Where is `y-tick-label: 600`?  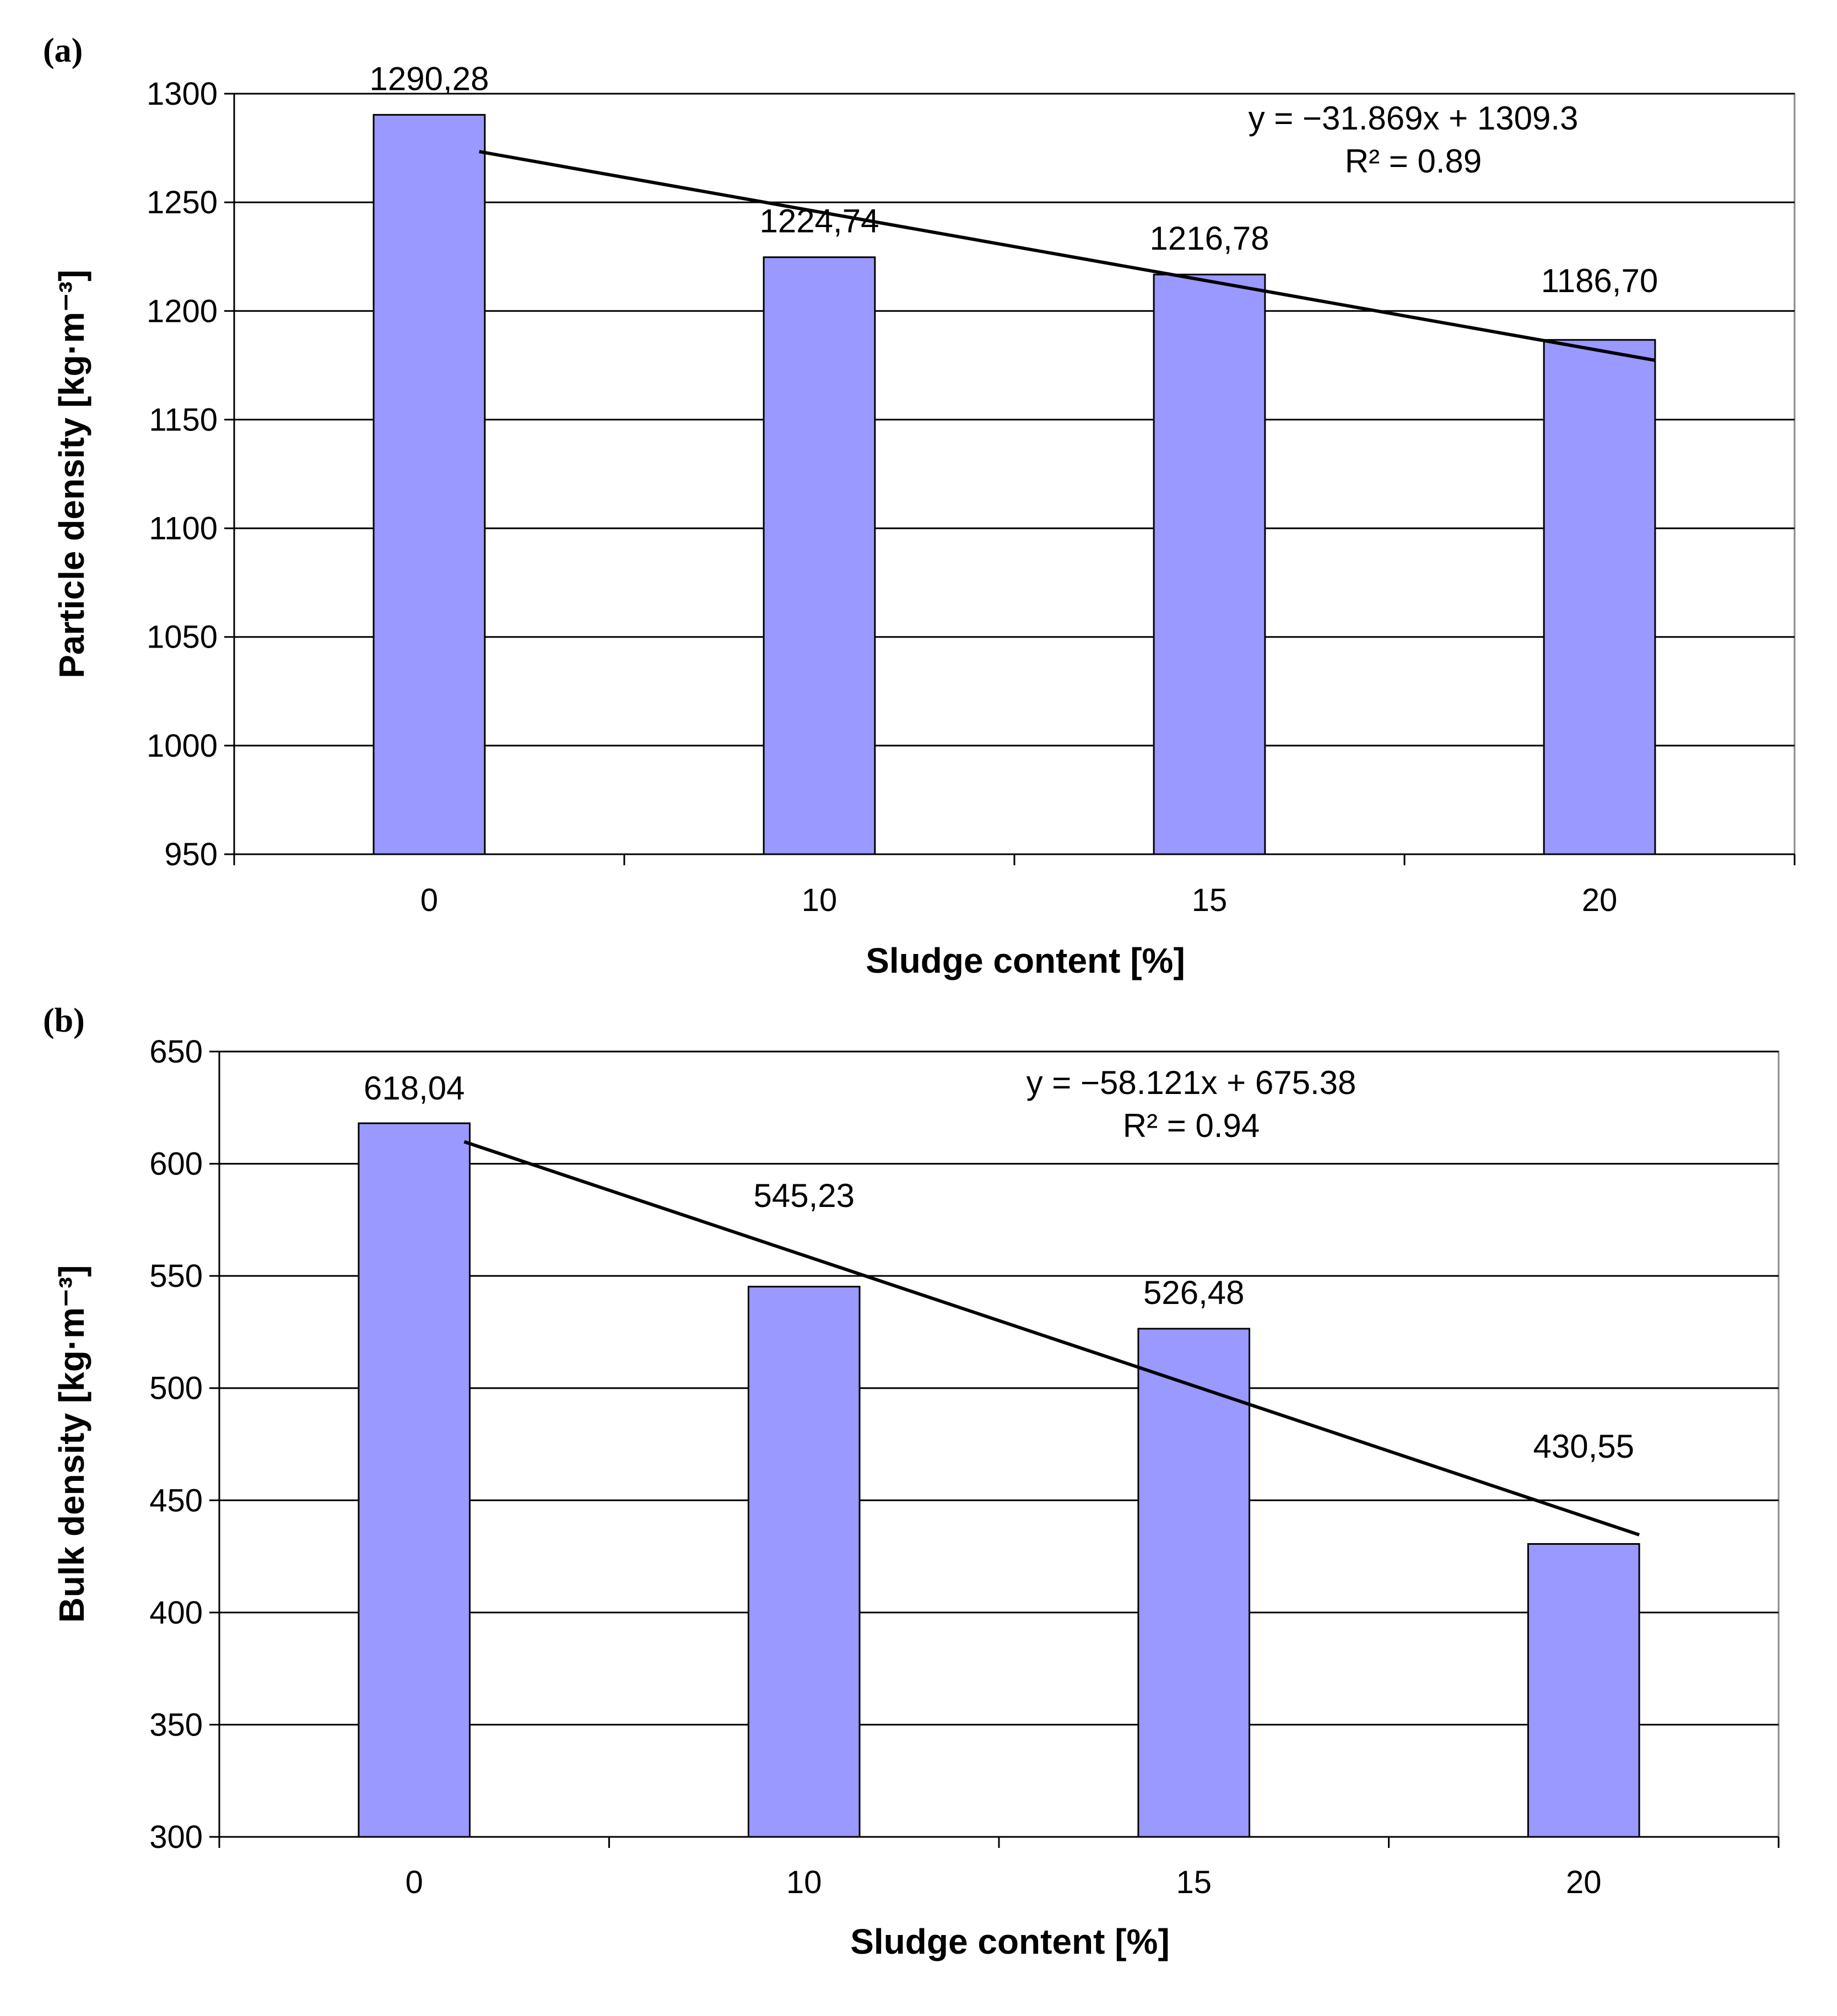 y-tick-label: 600 is located at coordinates (176, 1164).